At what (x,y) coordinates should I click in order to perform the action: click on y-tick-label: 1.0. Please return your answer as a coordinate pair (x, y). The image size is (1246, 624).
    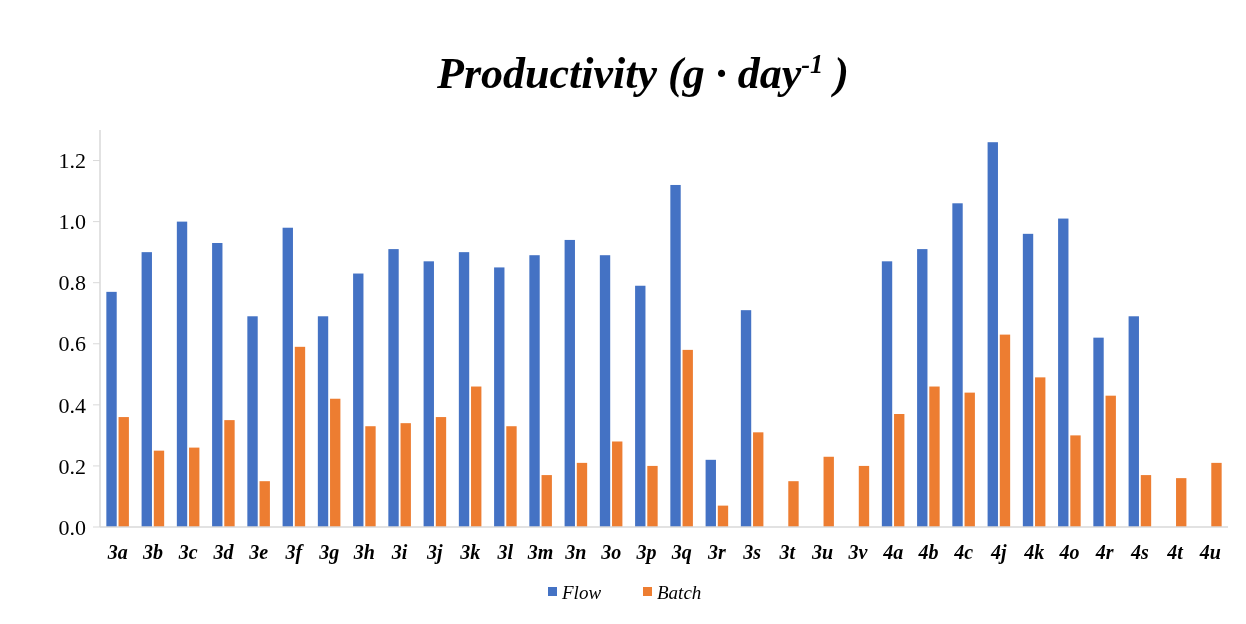
    Looking at the image, I should click on (72, 222).